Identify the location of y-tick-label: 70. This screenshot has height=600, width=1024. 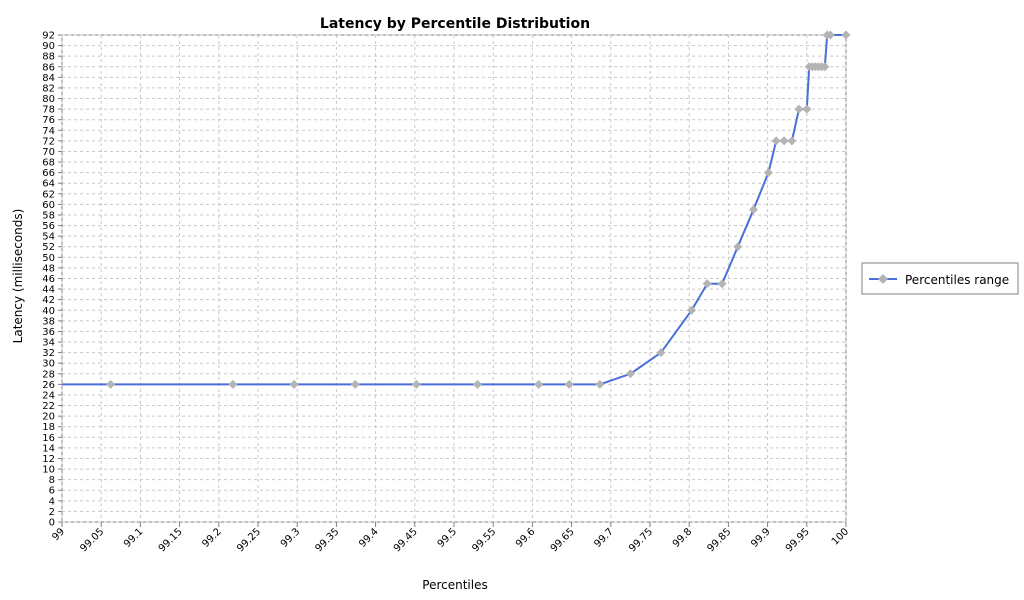
(48, 152).